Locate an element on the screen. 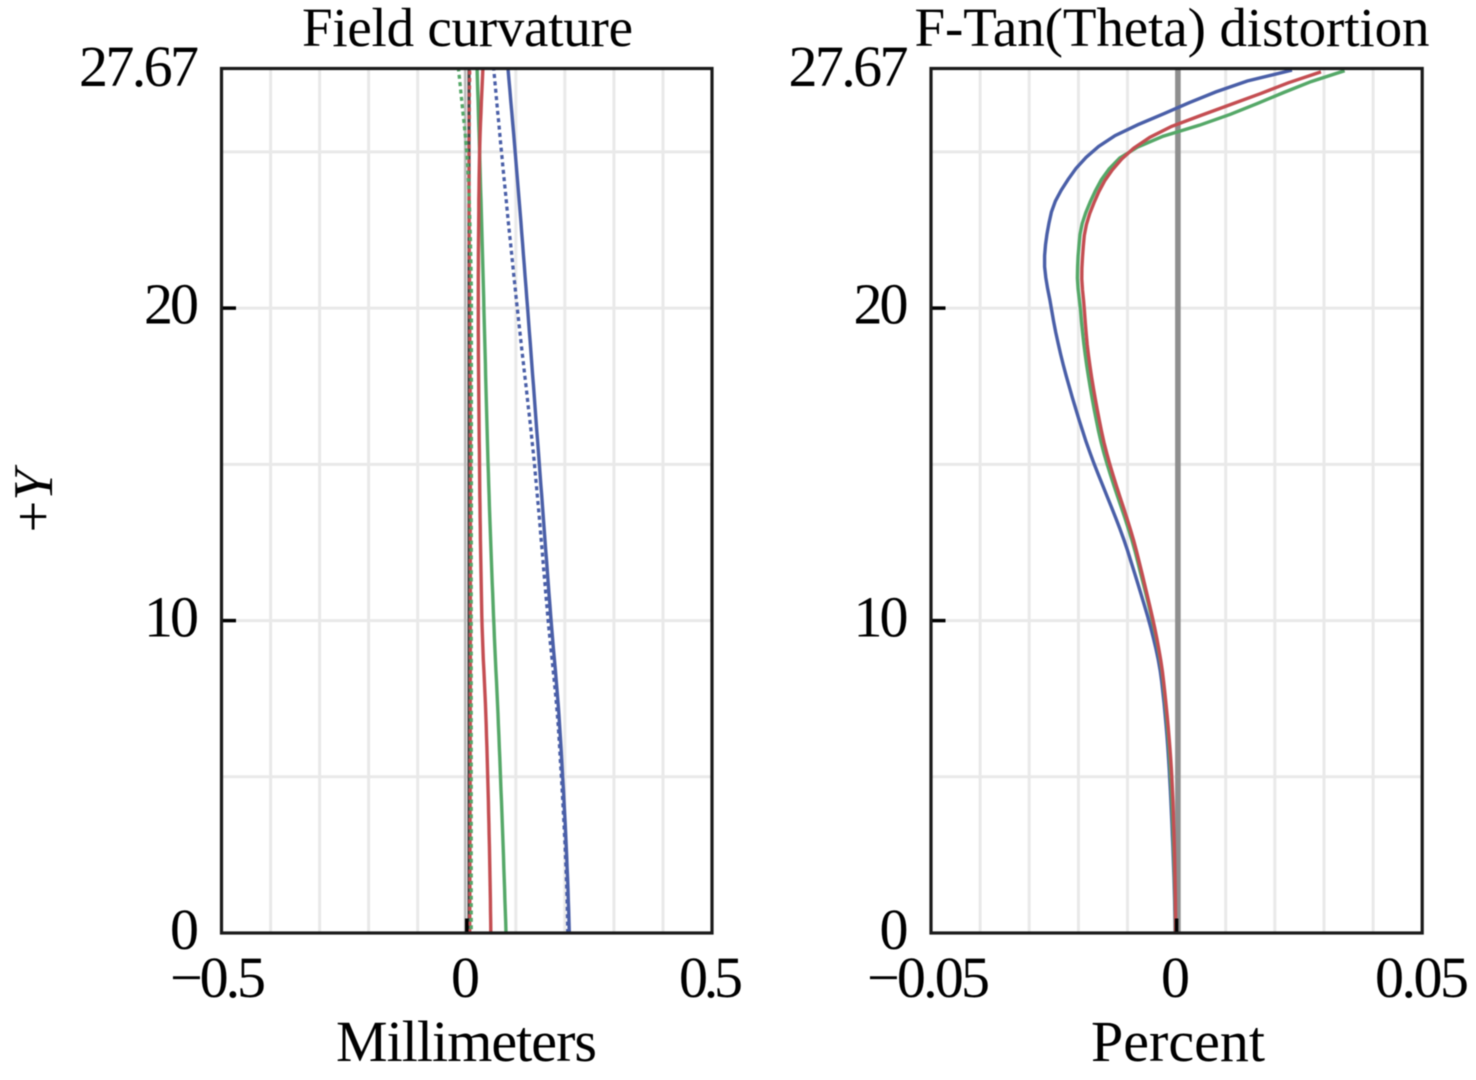 The width and height of the screenshot is (1476, 1080). svg-text: Millimeters is located at coordinates (466, 1041).